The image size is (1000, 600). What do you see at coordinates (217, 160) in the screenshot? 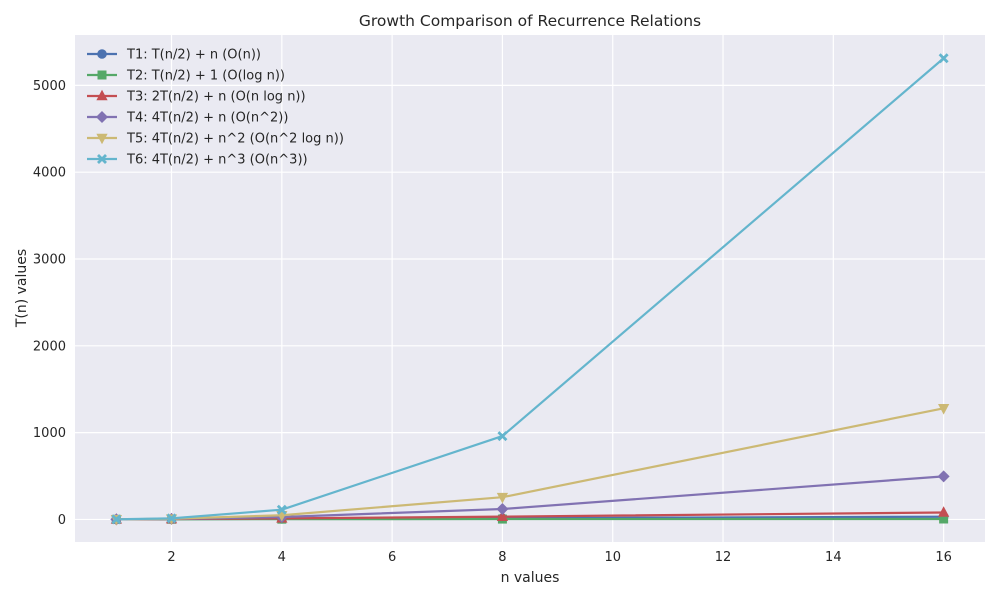
I see `legend-label: T6: 4T(n/2) + n^3 (O(n^3))` at bounding box center [217, 160].